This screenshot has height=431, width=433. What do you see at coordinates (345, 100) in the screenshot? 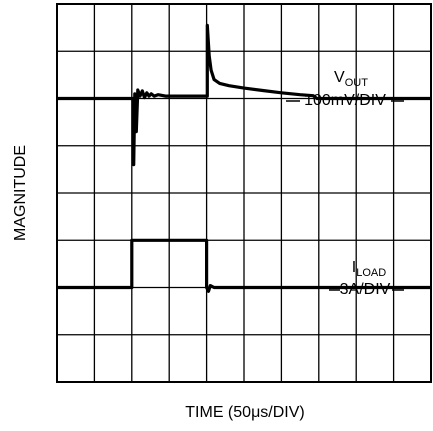
I see `vout-scale-label: 100mV/DIV` at bounding box center [345, 100].